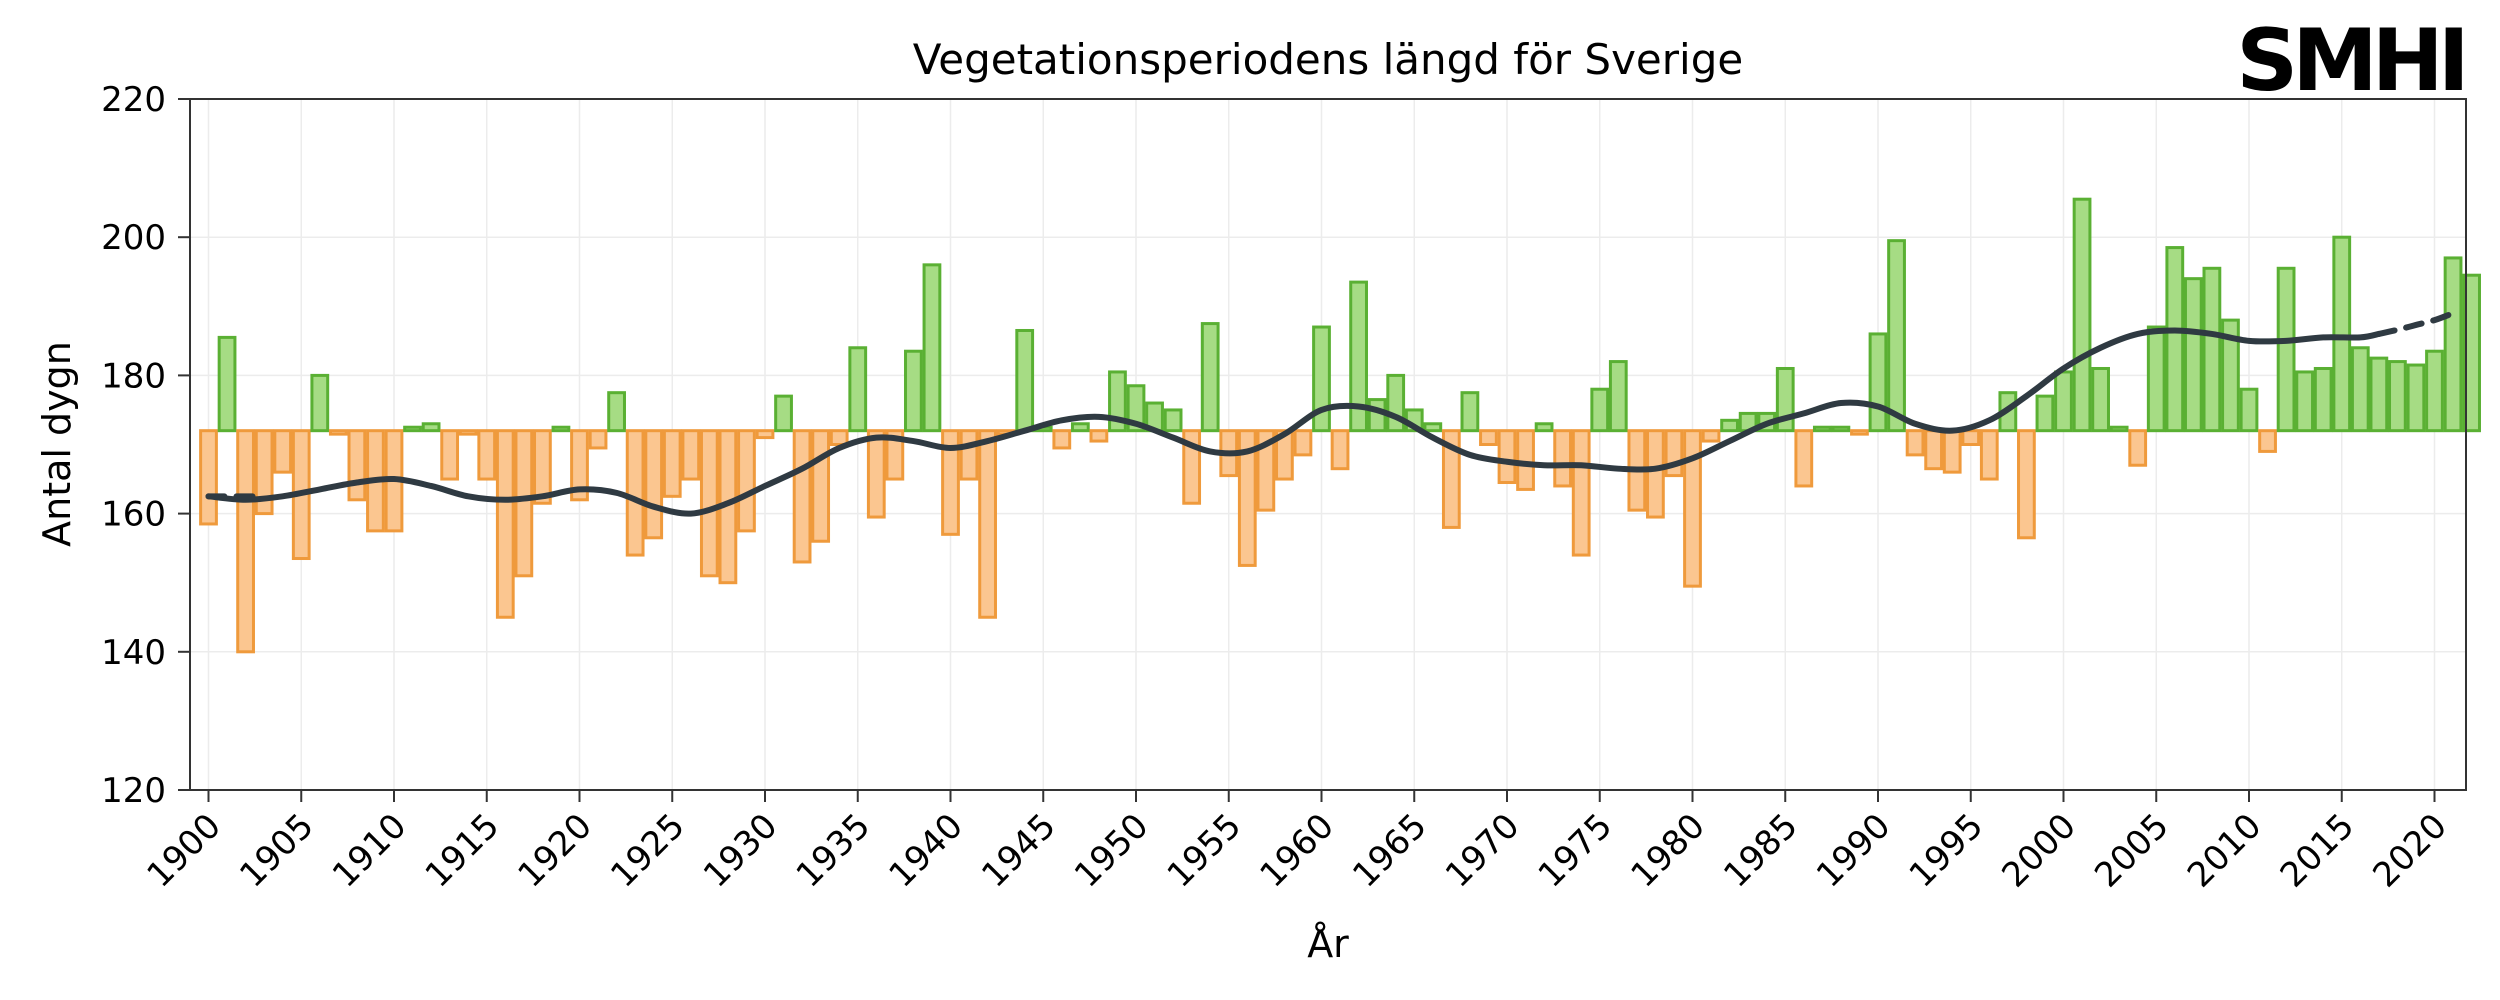 This screenshot has width=2500, height=1000. What do you see at coordinates (505, 524) in the screenshot?
I see `bar-1916` at bounding box center [505, 524].